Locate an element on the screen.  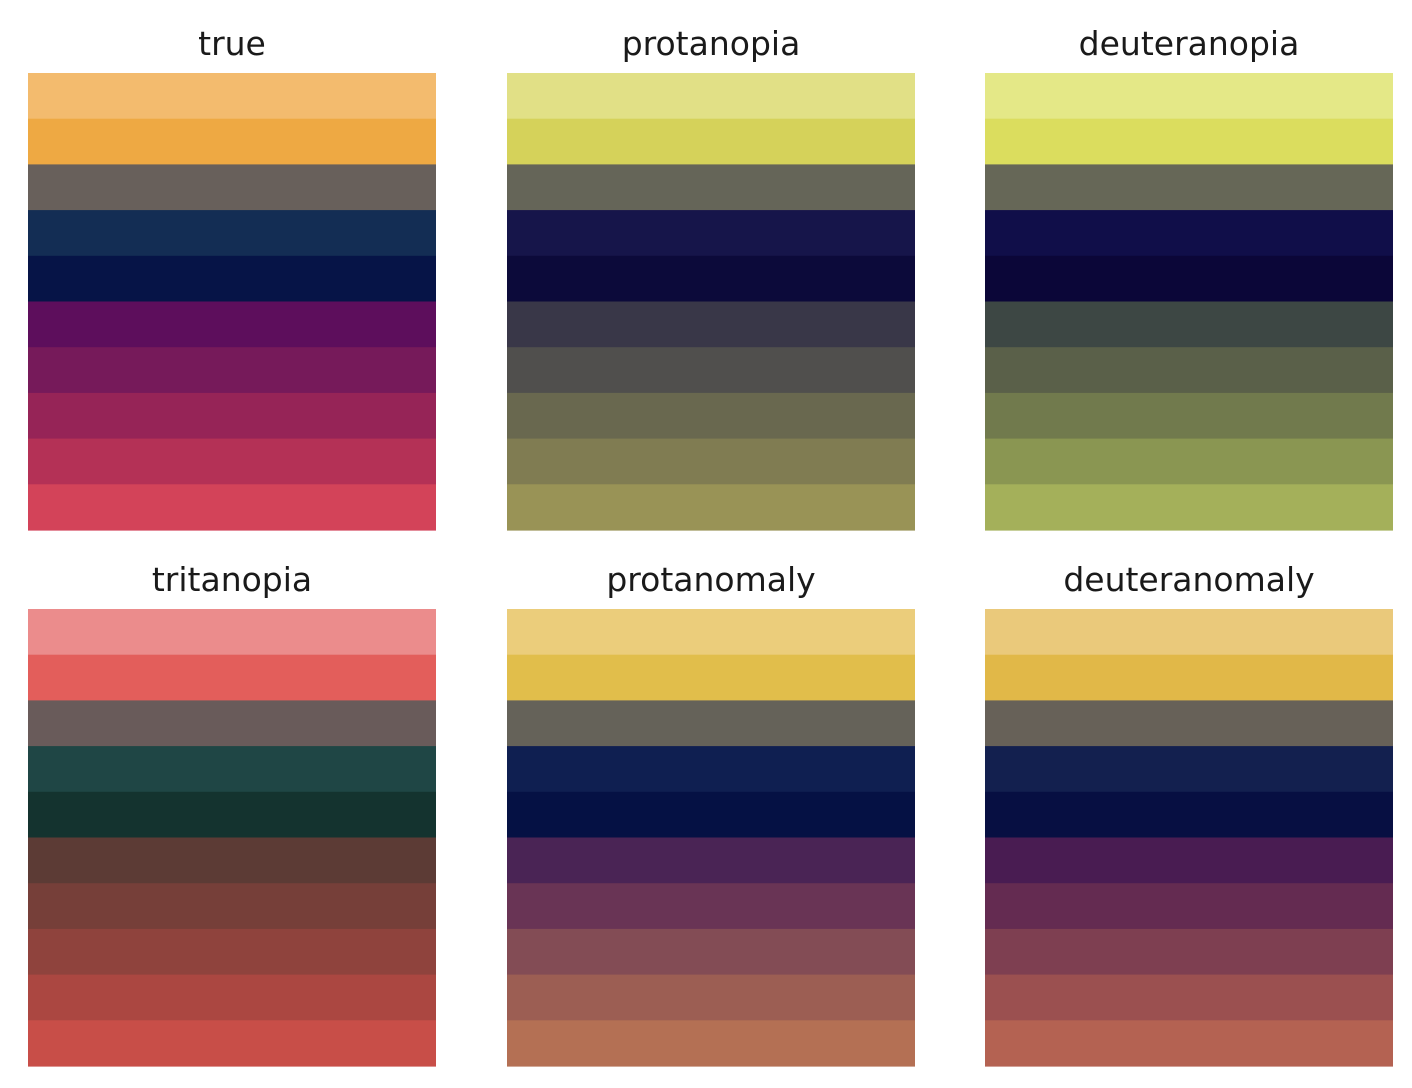
panel-title: deuteranopia is located at coordinates (1189, 43).